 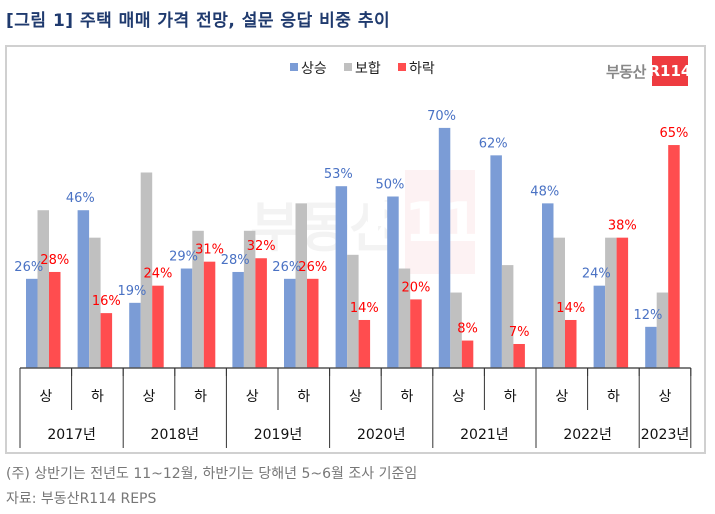 What do you see at coordinates (571, 343) in the screenshot?
I see `bar-하락-10` at bounding box center [571, 343].